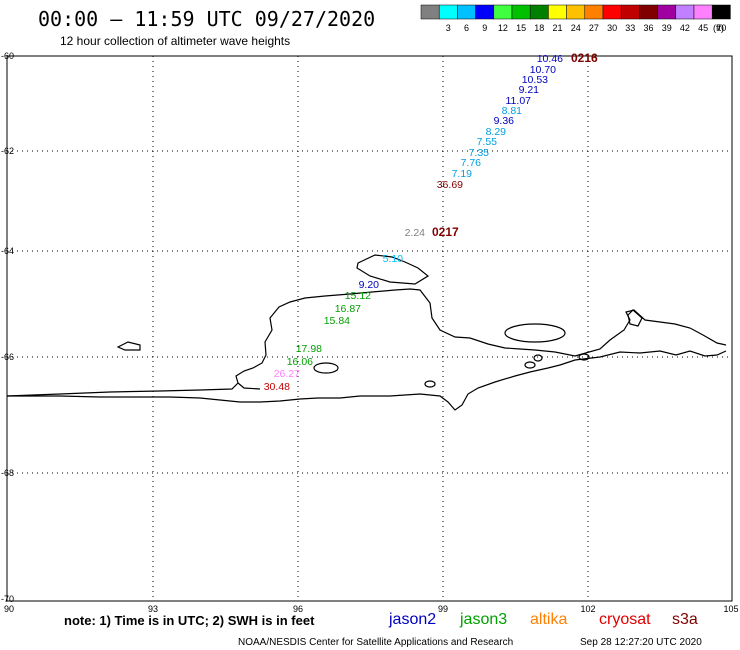  I want to click on colorbar-tick-label: 30, so click(612, 28).